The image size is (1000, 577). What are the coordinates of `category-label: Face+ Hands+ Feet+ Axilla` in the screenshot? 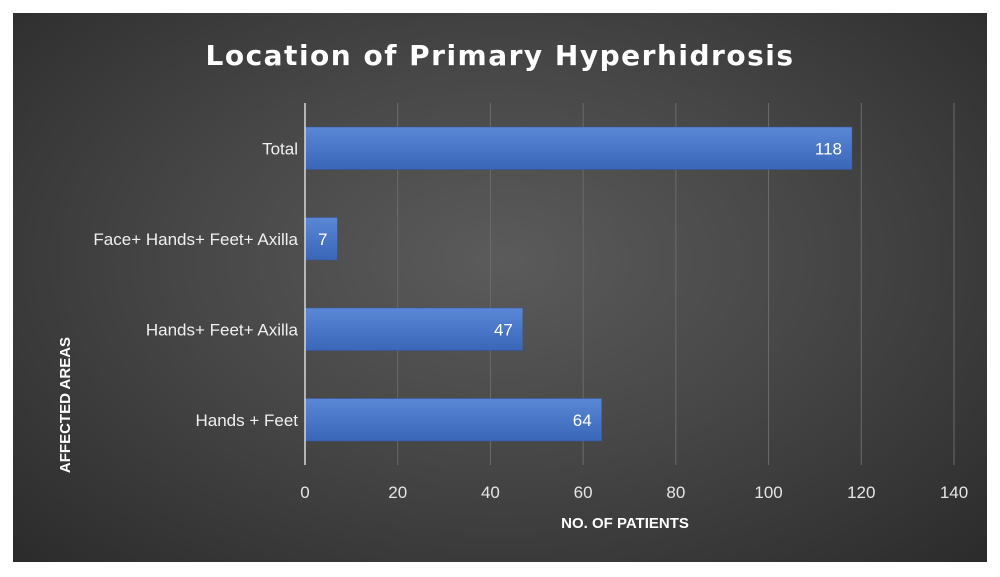 It's located at (195, 239).